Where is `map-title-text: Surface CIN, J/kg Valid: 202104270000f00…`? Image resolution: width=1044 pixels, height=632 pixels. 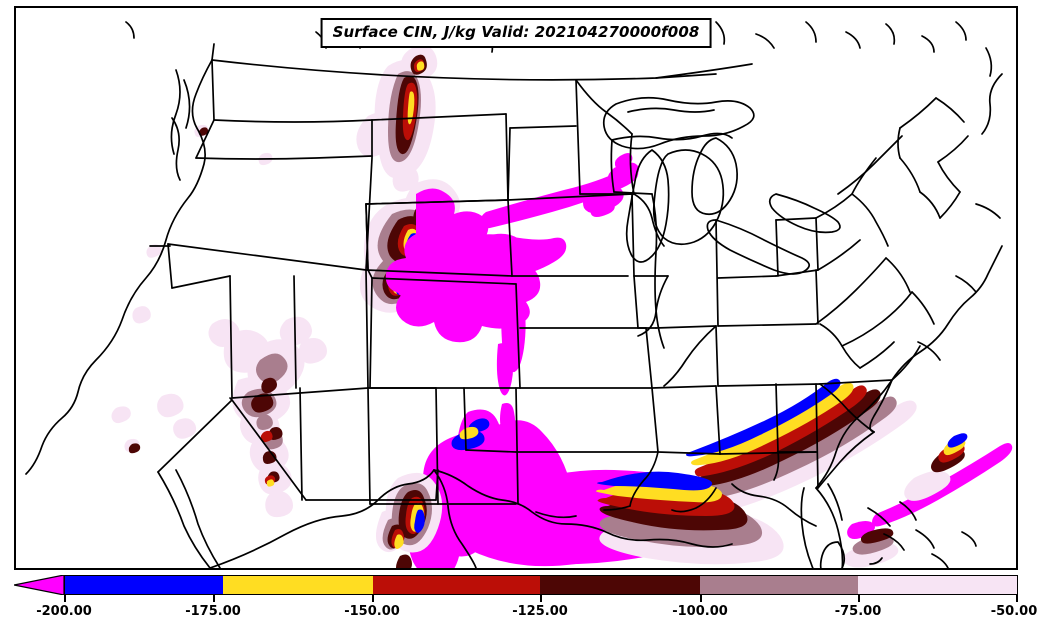 map-title-text: Surface CIN, J/kg Valid: 202104270000f00… is located at coordinates (516, 32).